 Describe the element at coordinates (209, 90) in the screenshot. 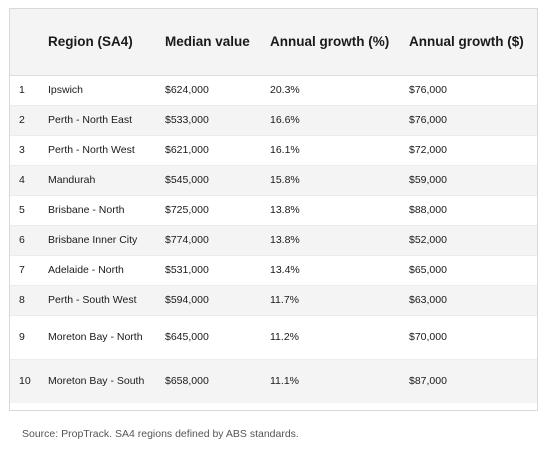

I see `median-cell: $624,000` at that location.